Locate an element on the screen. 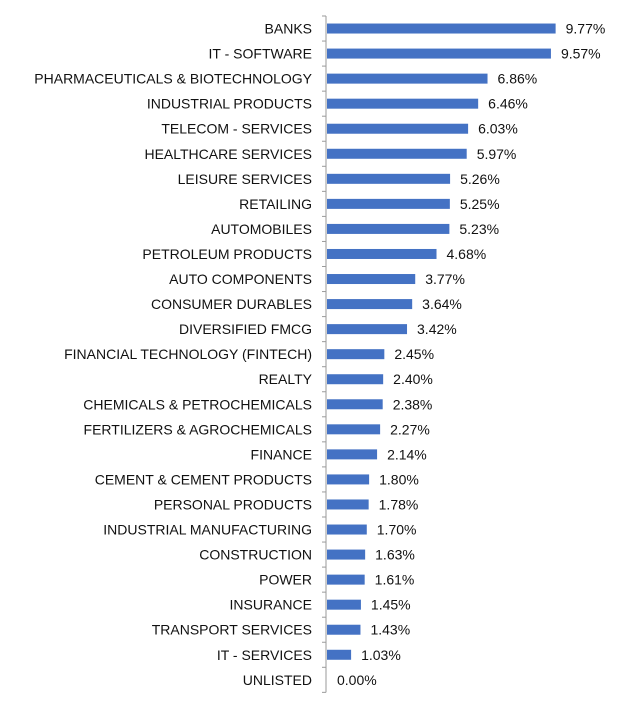  value-label: 5.25% is located at coordinates (480, 204).